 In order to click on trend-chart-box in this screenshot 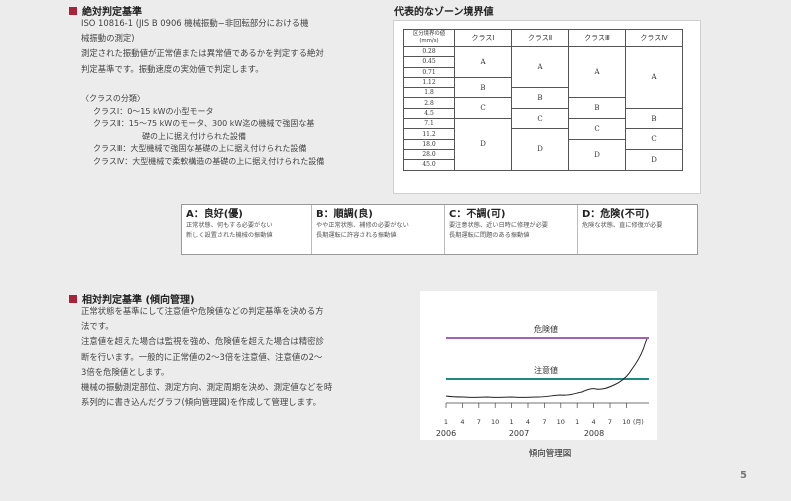, I will do `click(538, 365)`.